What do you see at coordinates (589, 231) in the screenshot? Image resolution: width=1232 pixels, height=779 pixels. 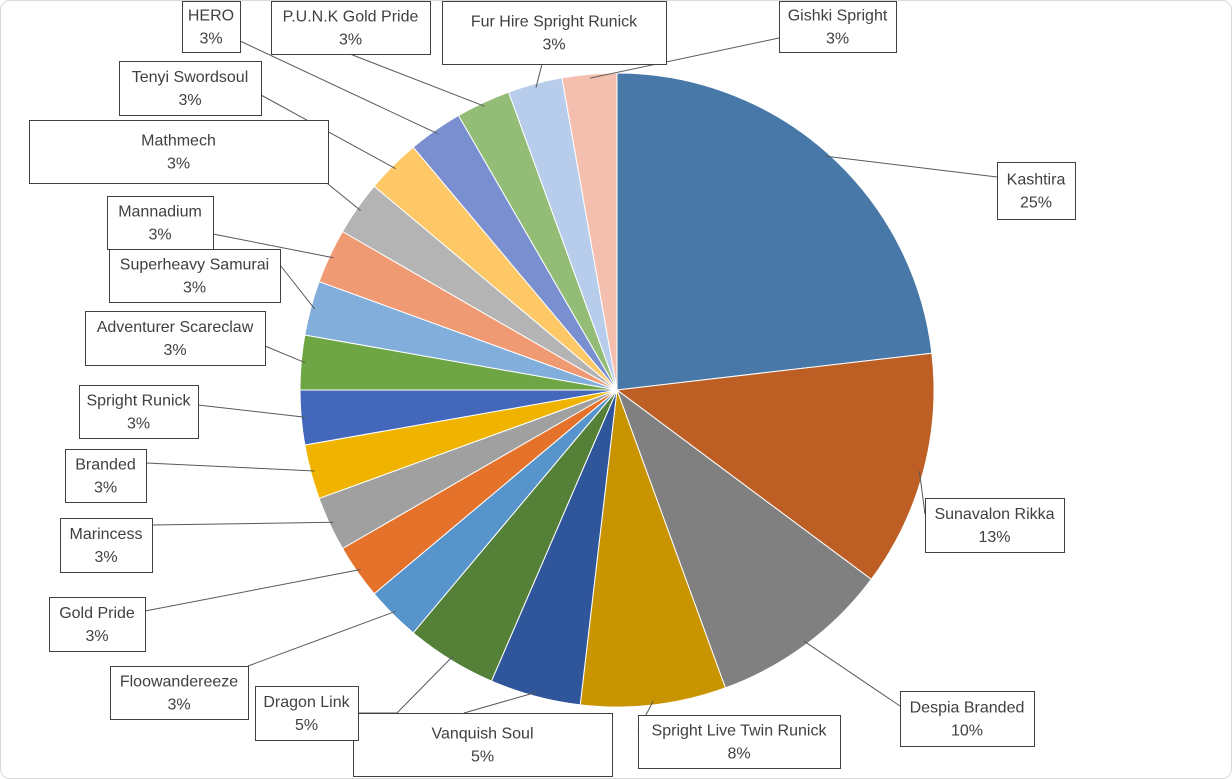 I see `pie-slice-gishki-spright` at bounding box center [589, 231].